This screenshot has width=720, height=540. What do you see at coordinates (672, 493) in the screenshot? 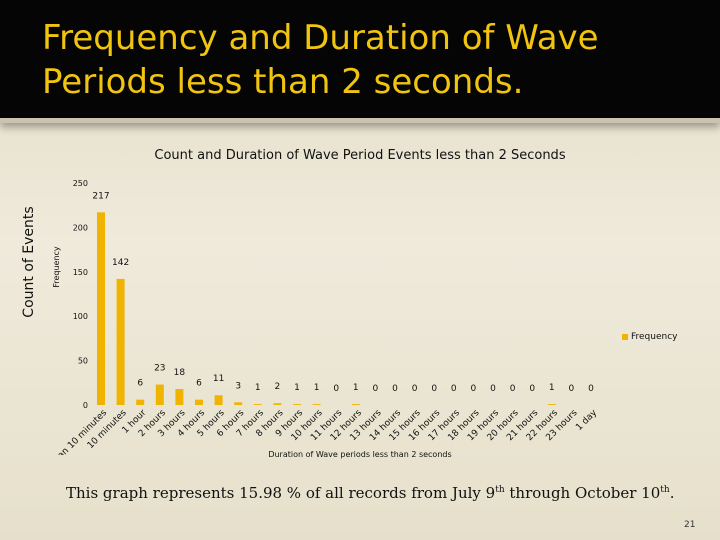
I see `caption-text-3: .` at bounding box center [672, 493].